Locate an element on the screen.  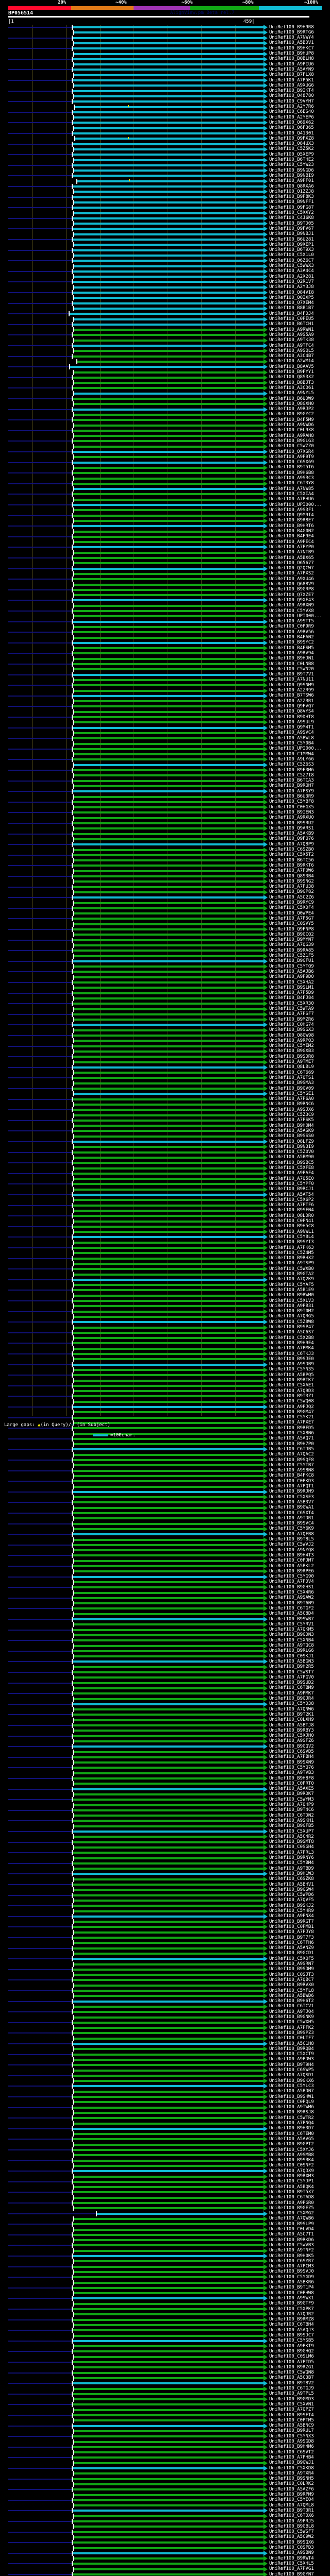
alignment-row: UniRef100_C0SGH4 is located at coordinates (165, 1847).